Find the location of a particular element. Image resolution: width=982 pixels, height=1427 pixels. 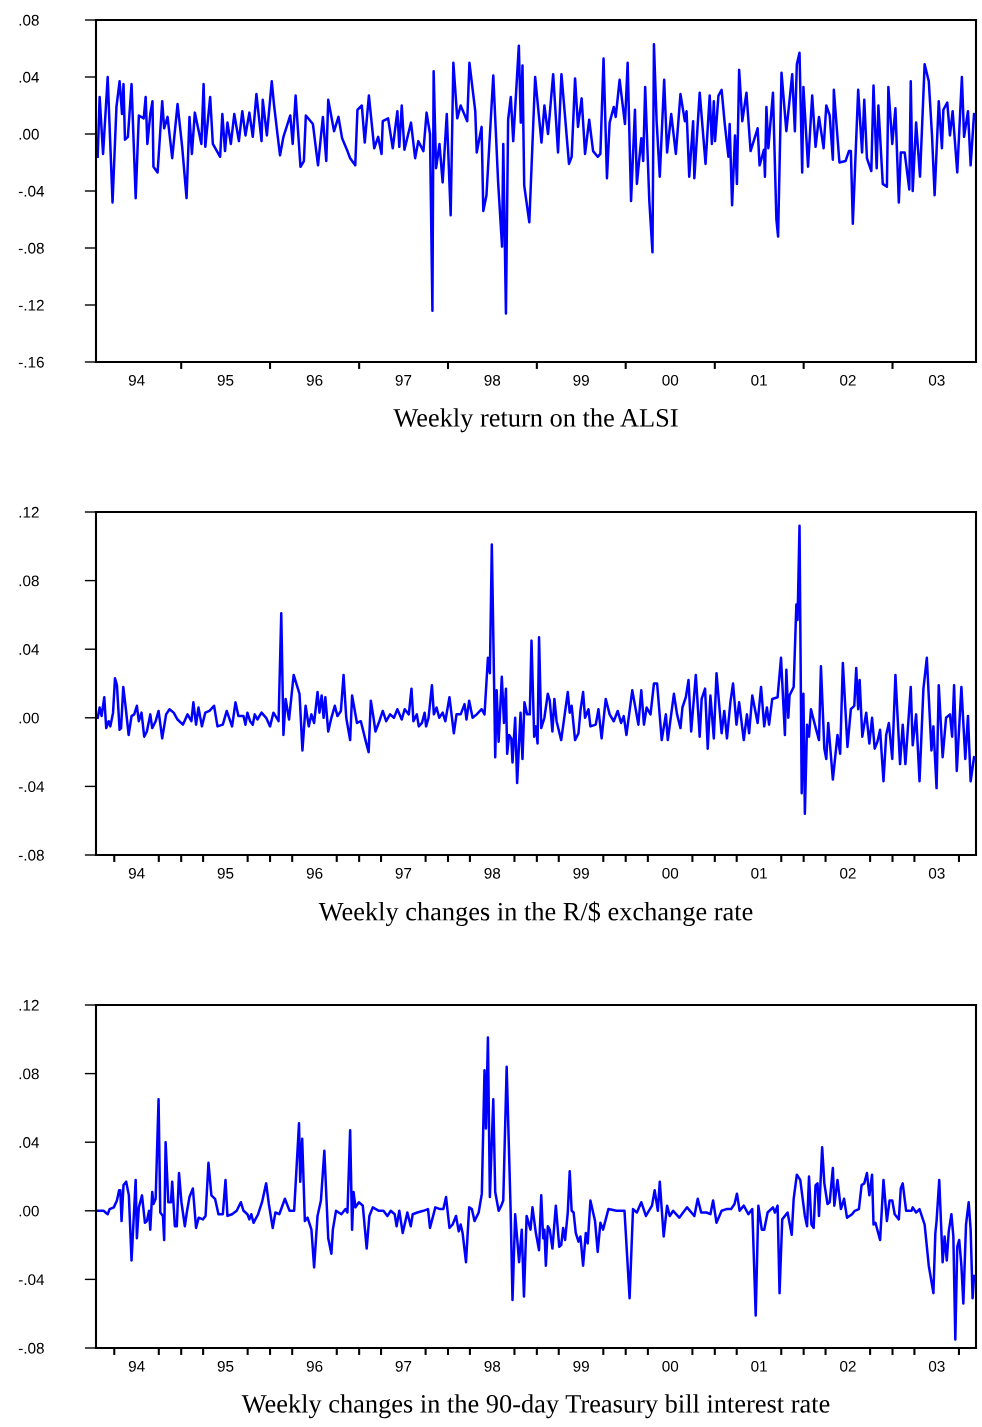

x-axis-title: Weekly return on the ALSI is located at coordinates (535, 420).